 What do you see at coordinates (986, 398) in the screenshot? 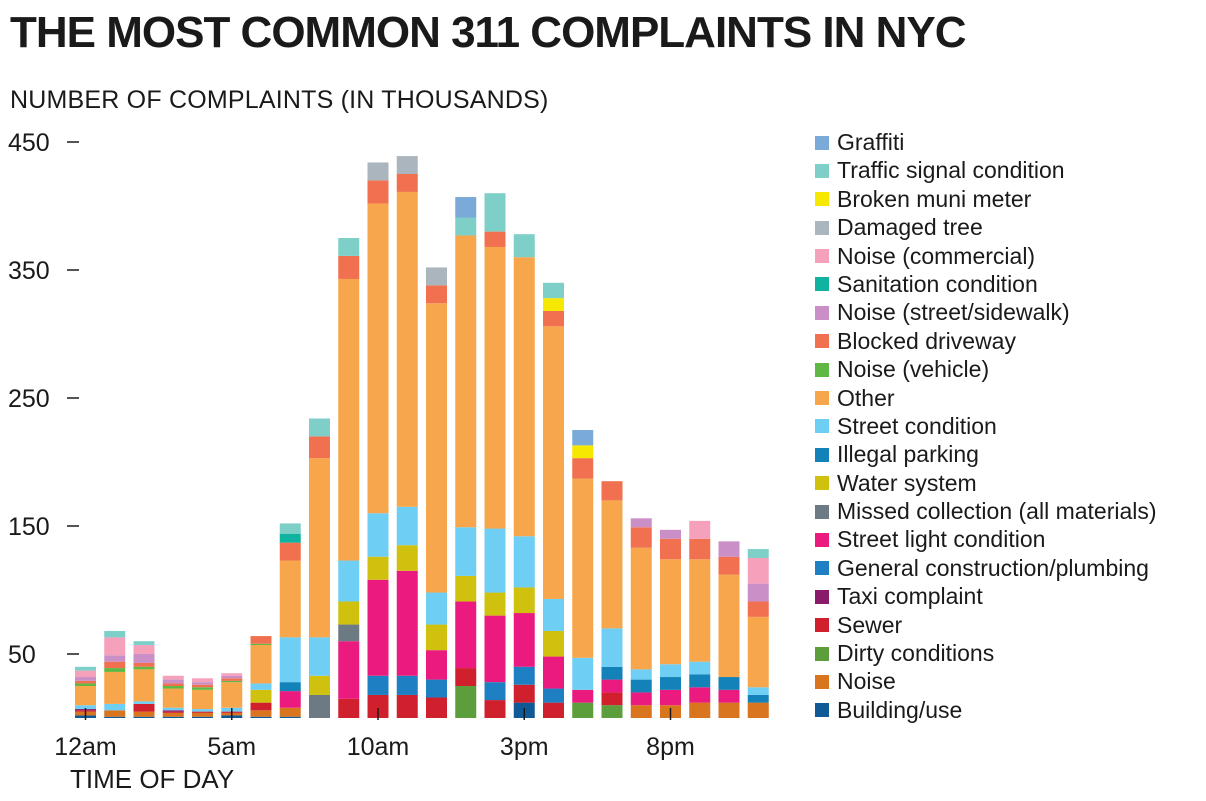
I see `legend-item: Other` at bounding box center [986, 398].